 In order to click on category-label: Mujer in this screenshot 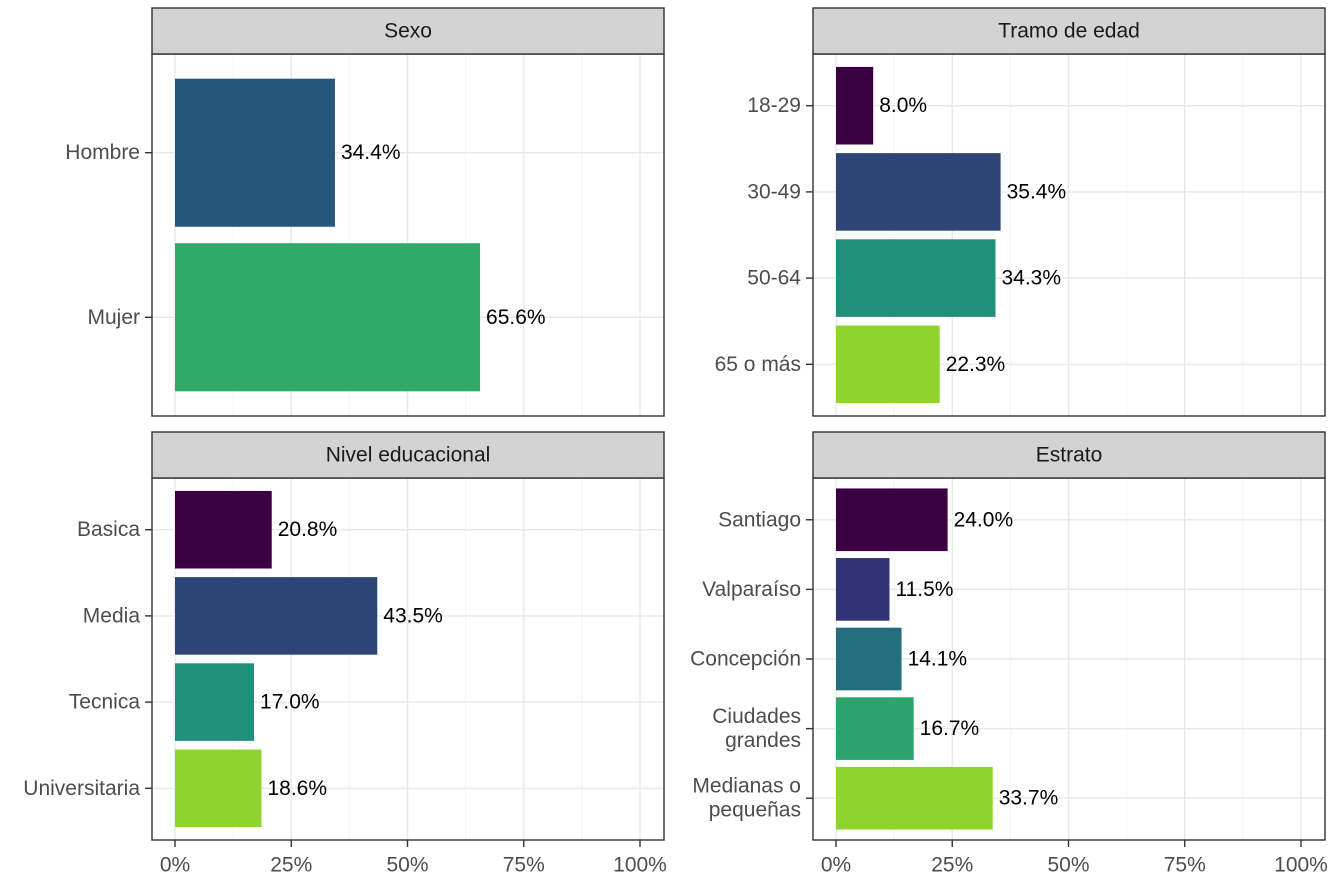, I will do `click(113, 317)`.